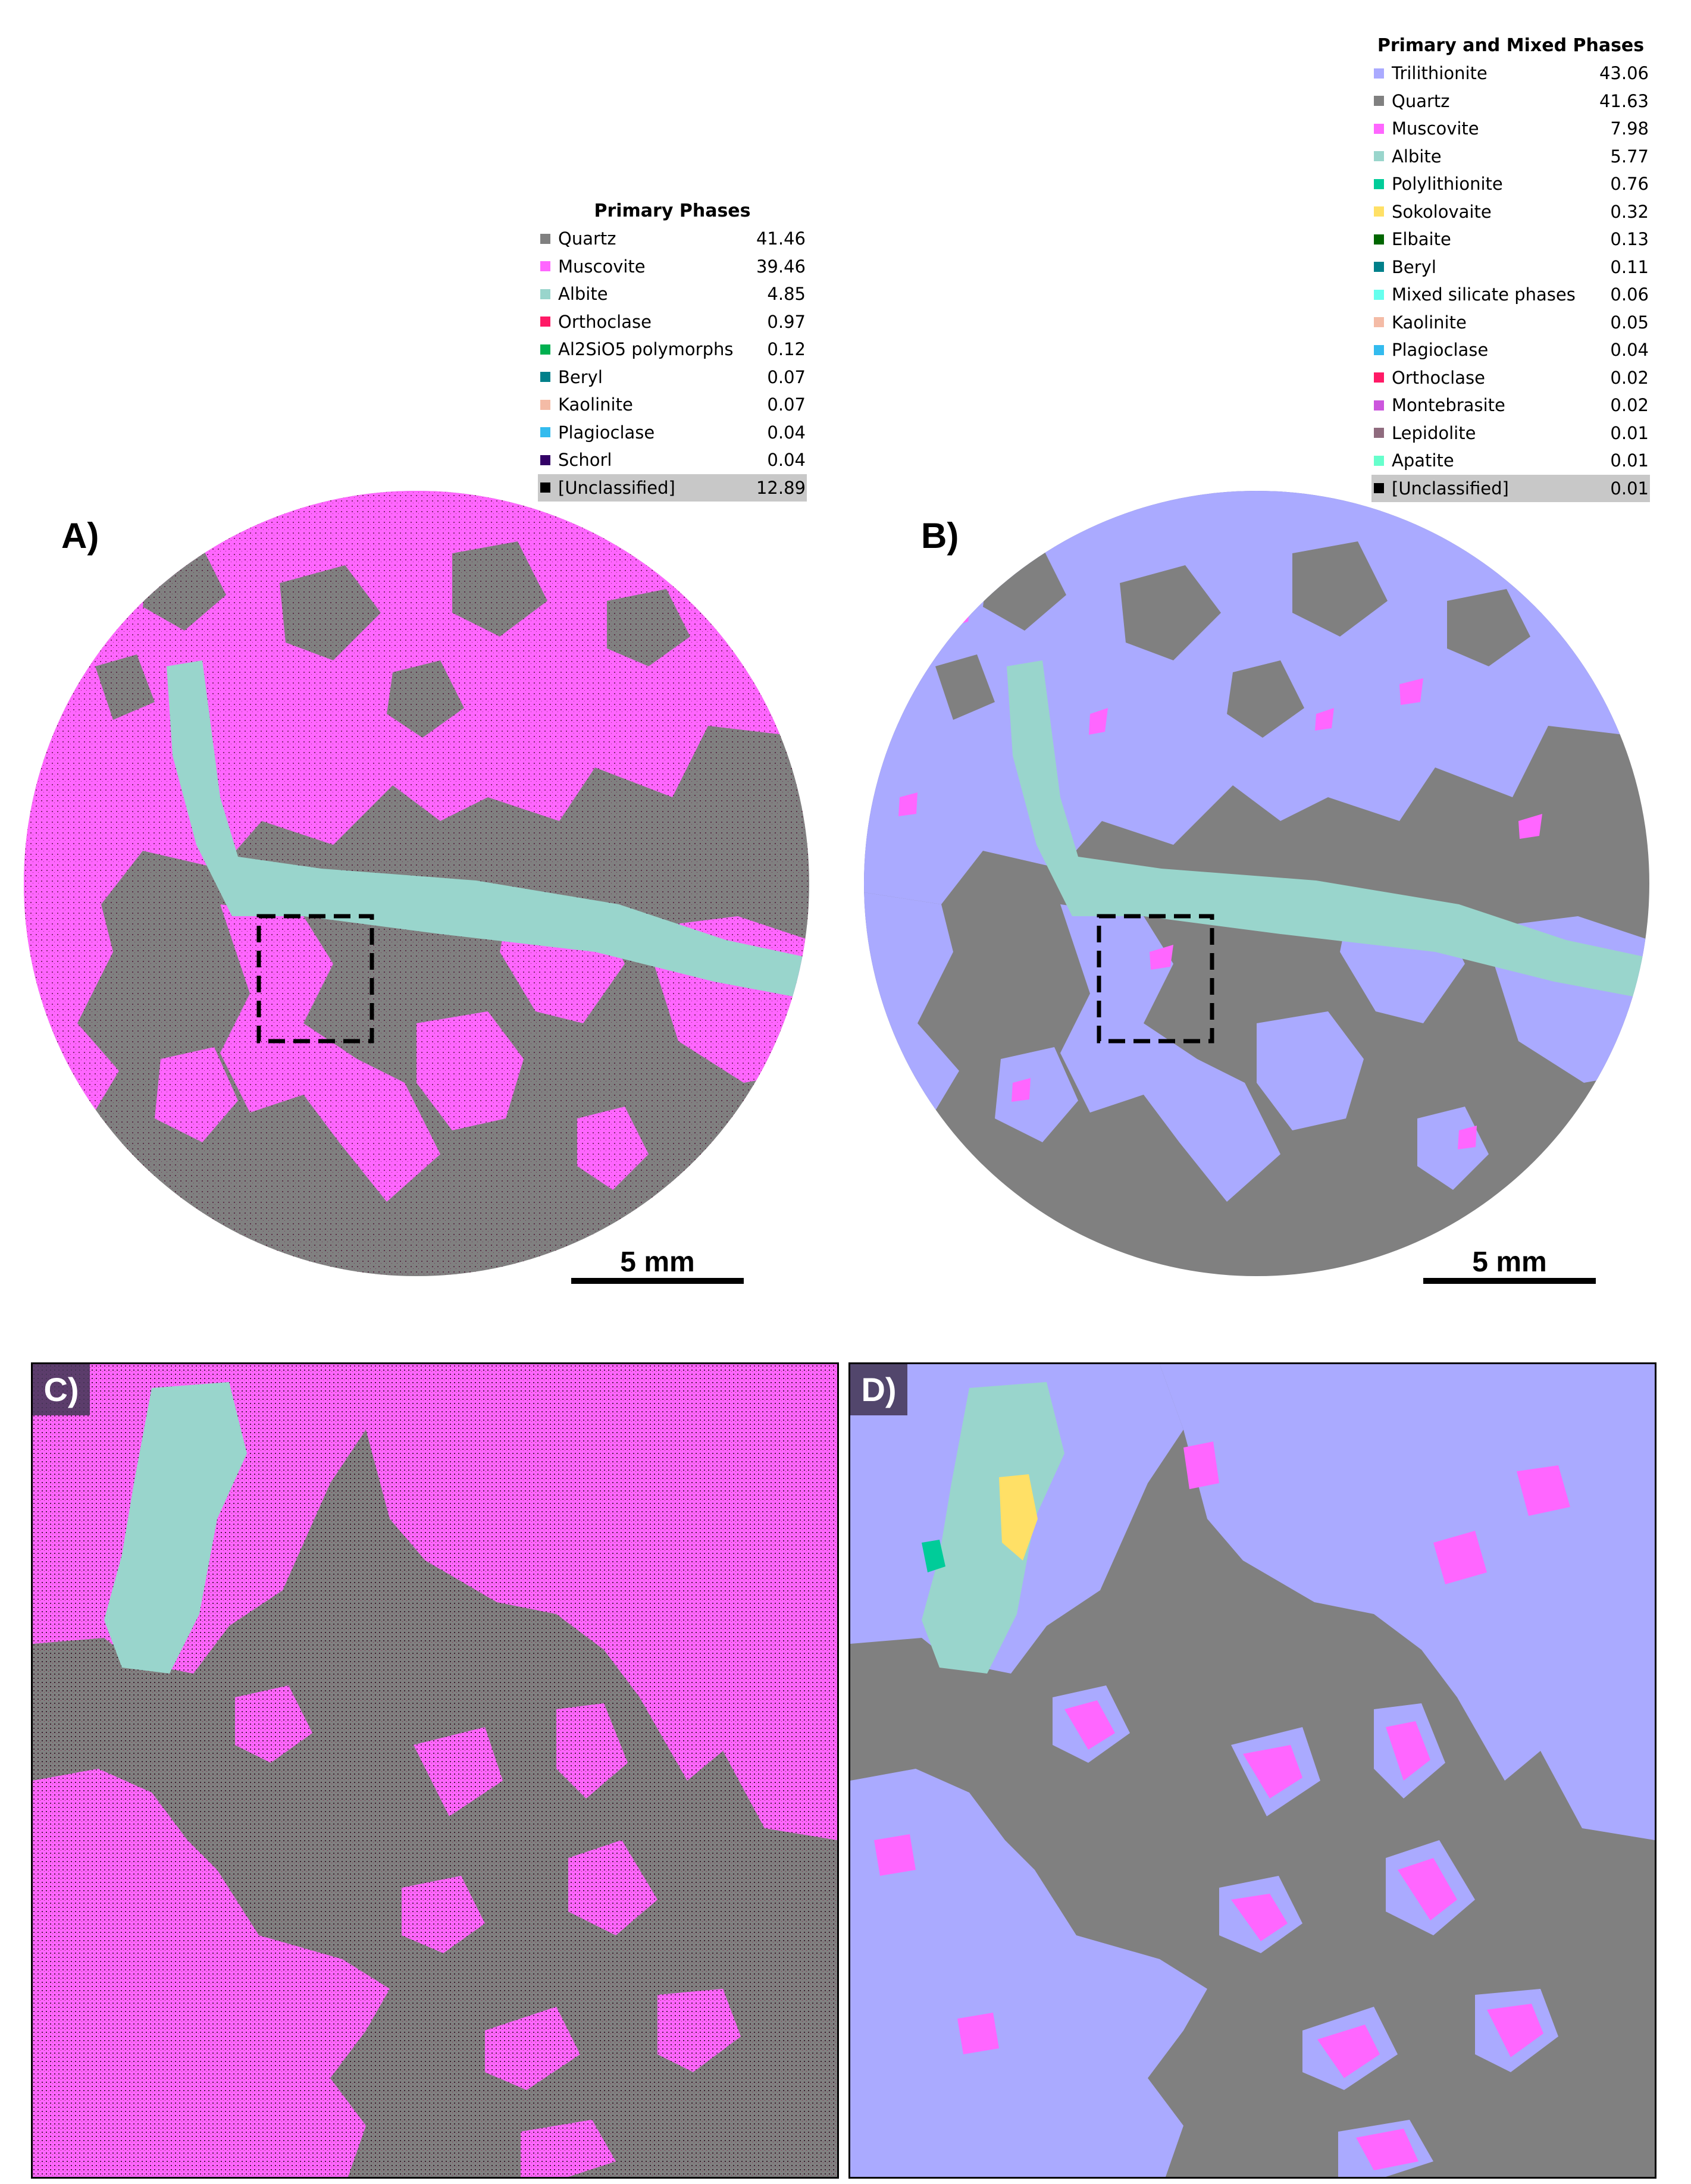 The image size is (1691, 2184). Describe the element at coordinates (1510, 101) in the screenshot. I see `legend-item: Quartz 41.63` at that location.